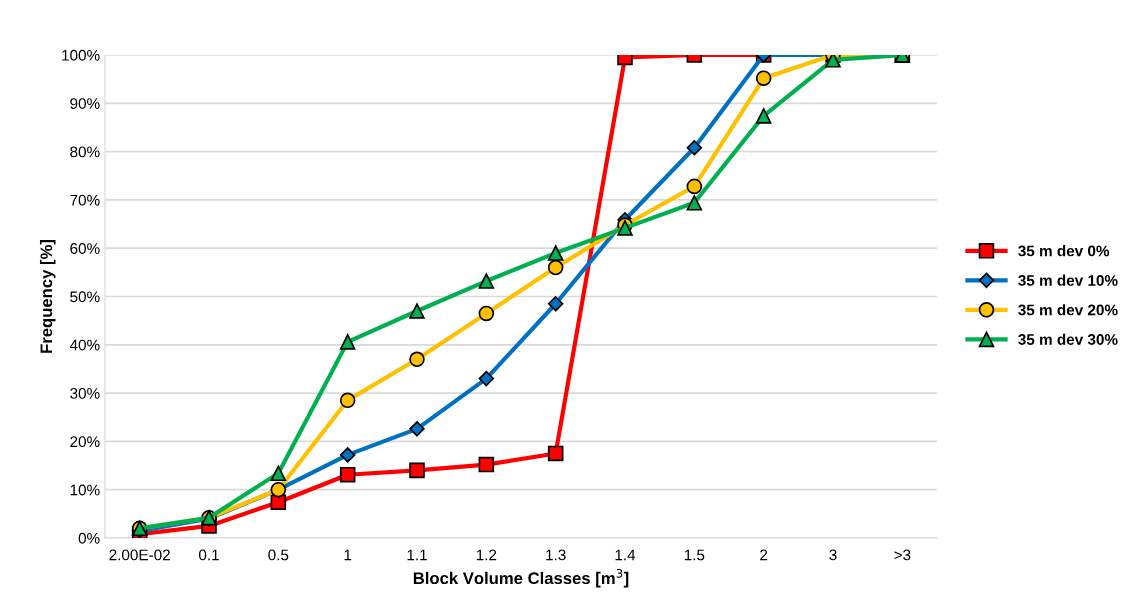 Image resolution: width=1135 pixels, height=607 pixels. What do you see at coordinates (833, 555) in the screenshot?
I see `x-tick-label: 3` at bounding box center [833, 555].